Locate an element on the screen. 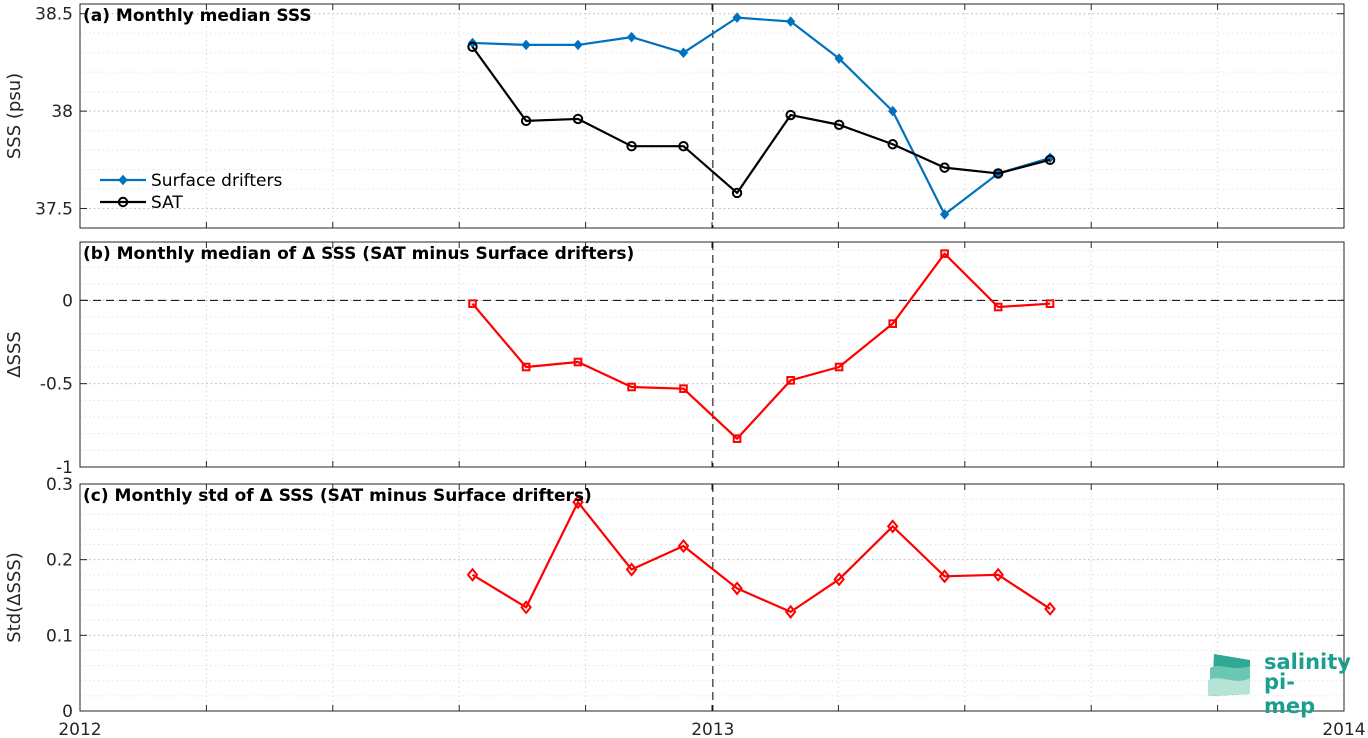  series-sat is located at coordinates (761, 120).